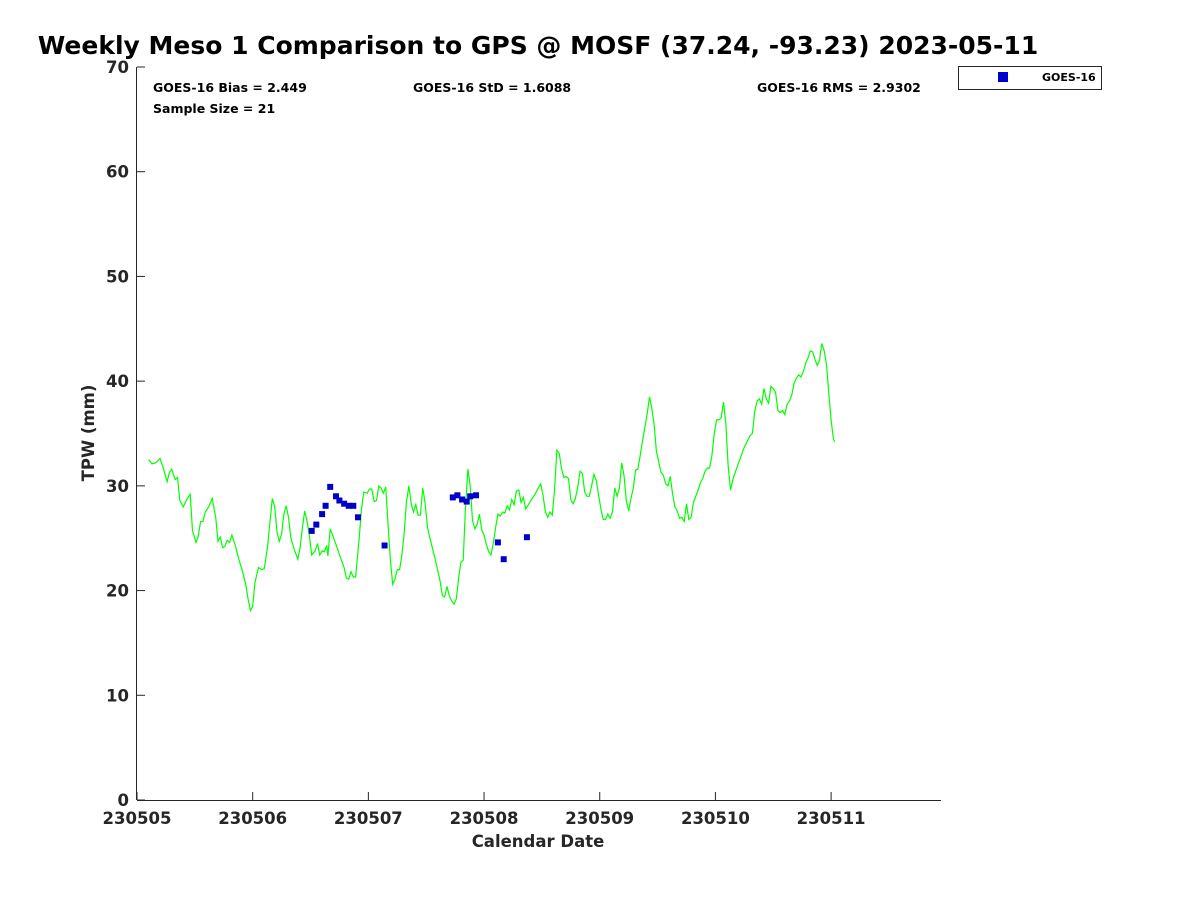  I want to click on y-tick-label: 10, so click(117, 695).